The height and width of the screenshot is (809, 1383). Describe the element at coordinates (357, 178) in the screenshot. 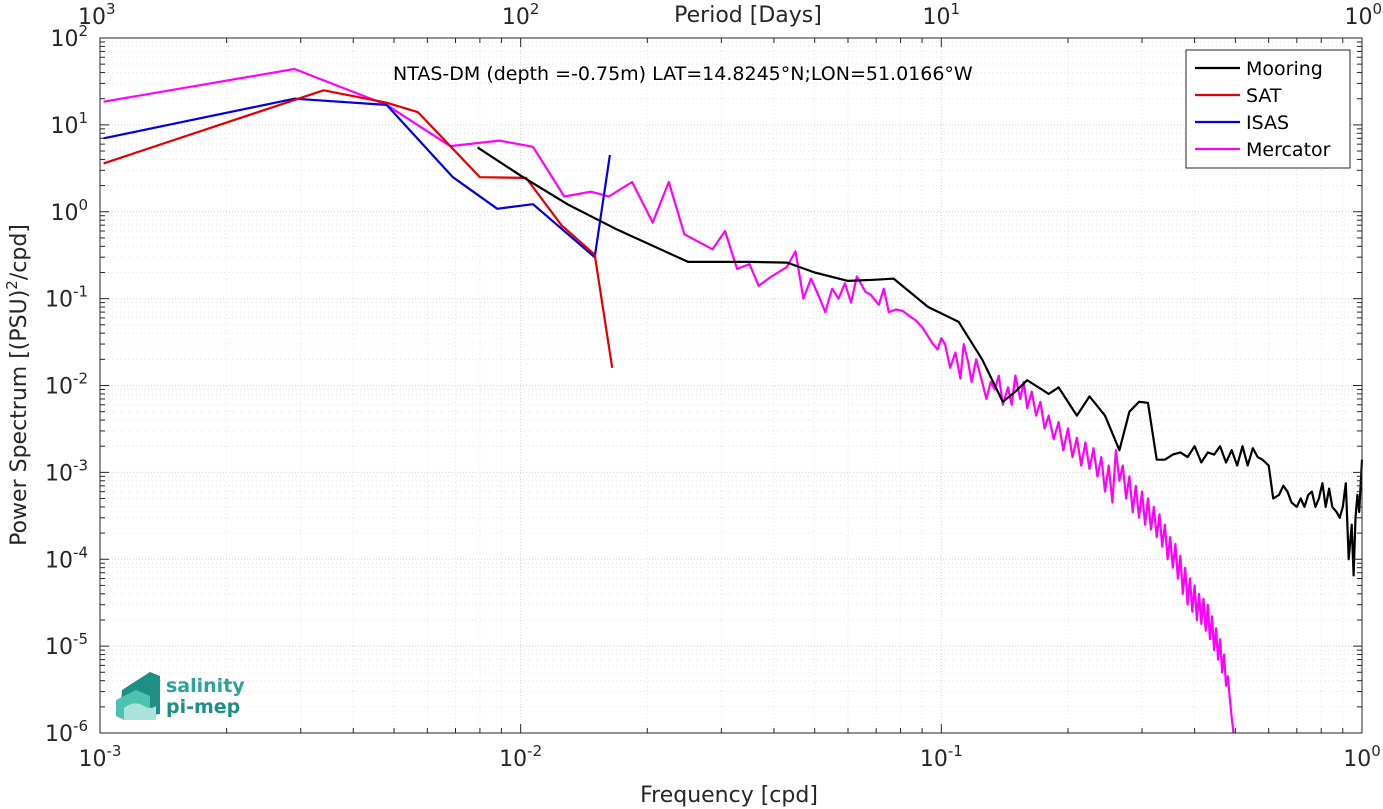

I see `series-line-isas` at that location.